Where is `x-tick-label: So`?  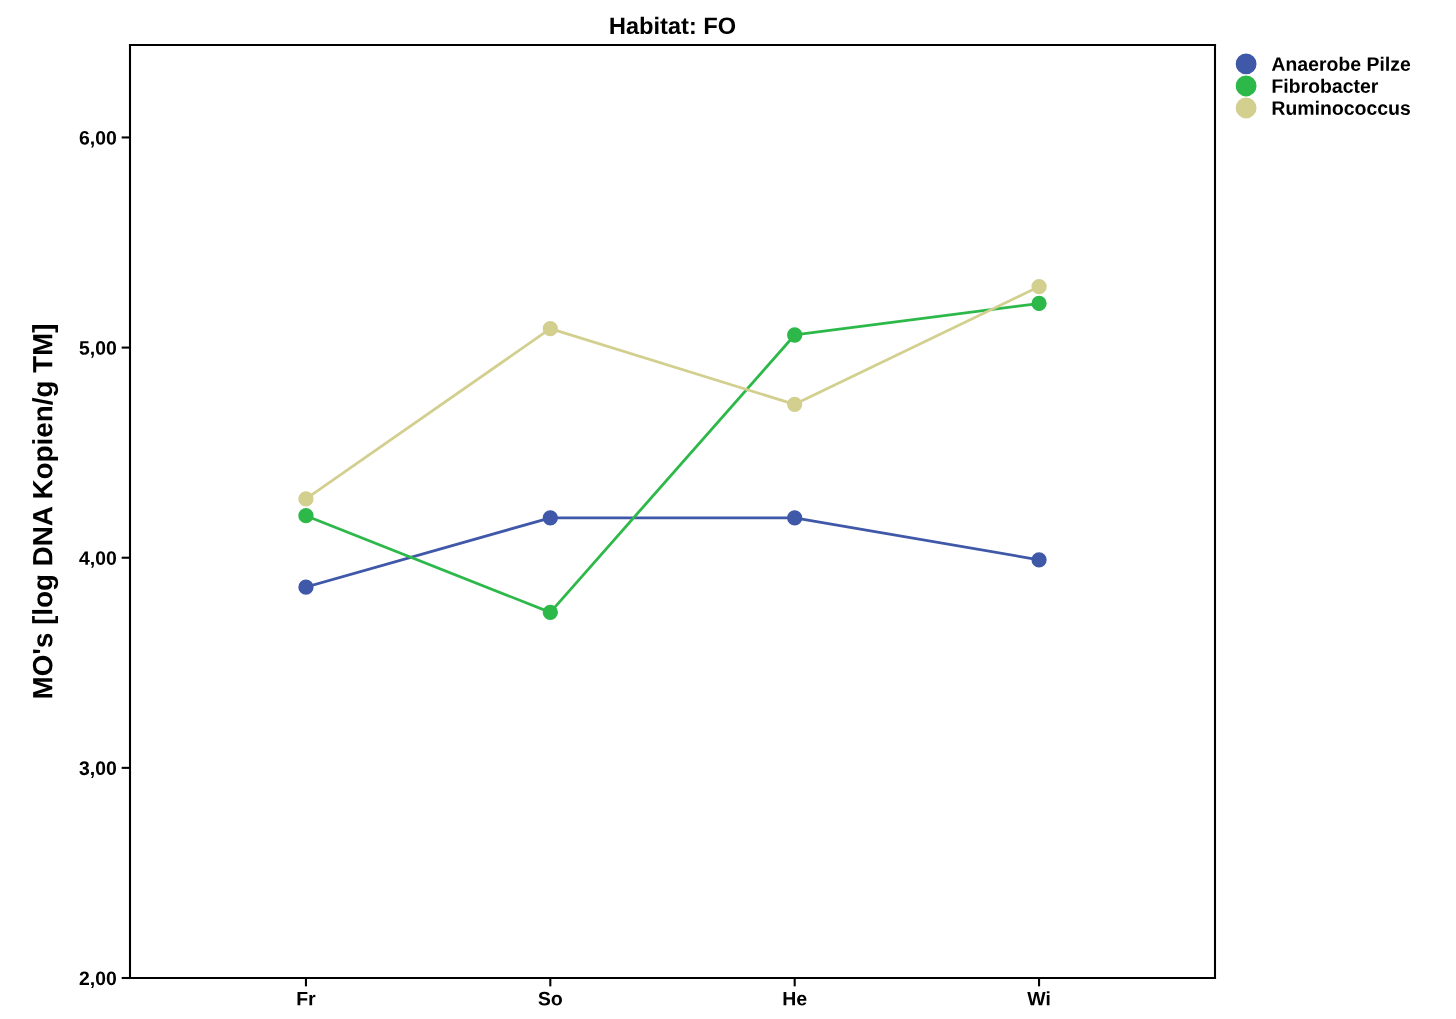 x-tick-label: So is located at coordinates (550, 998).